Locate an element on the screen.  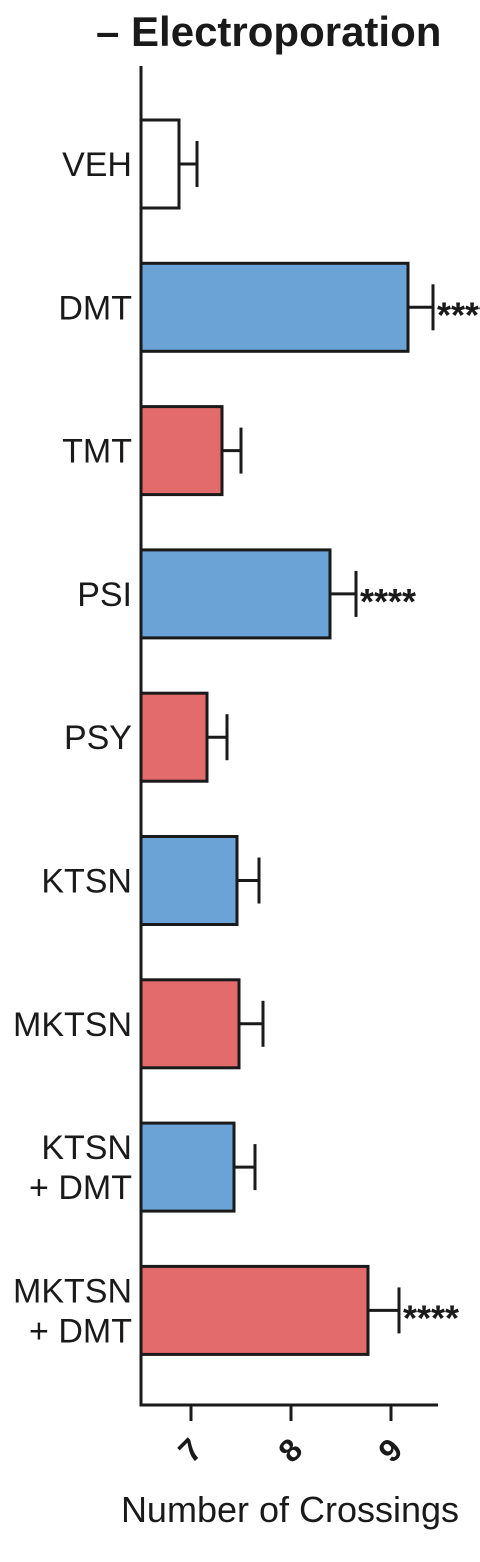
category-label-5: KTSN is located at coordinates (86, 882).